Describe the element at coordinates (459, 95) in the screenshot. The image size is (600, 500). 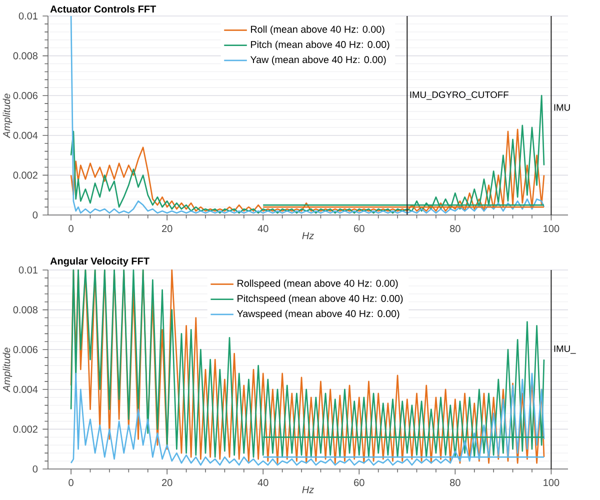
I see `ref-line-label: IMU_DGYRO_CUTOFF` at that location.